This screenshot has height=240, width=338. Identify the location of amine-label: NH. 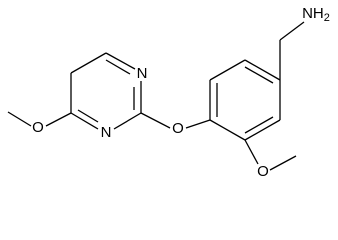
(313, 13).